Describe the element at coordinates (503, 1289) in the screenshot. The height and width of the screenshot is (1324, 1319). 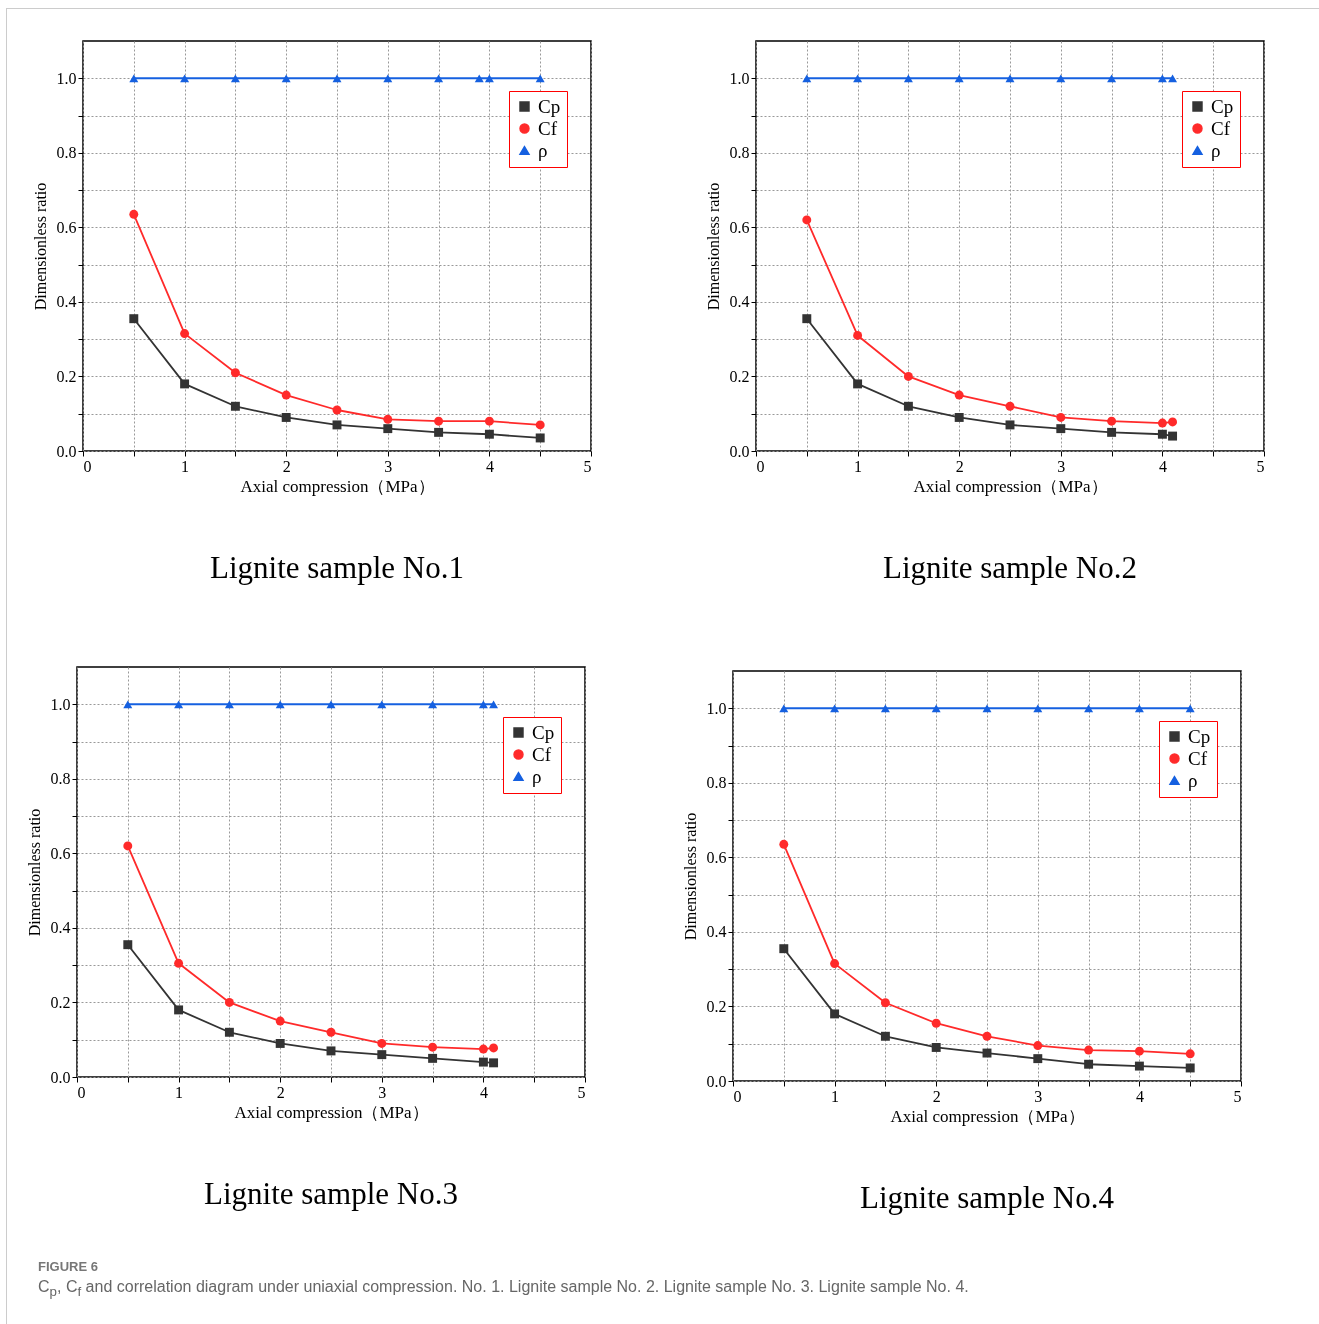
I see `text: C$_{p}$, C$_{f}$ and correlation diagram under uniaxial compression. No. 1. Lignite sample No. 2. Lignite sample No. 3. Lignite sample No. 4.` at that location.